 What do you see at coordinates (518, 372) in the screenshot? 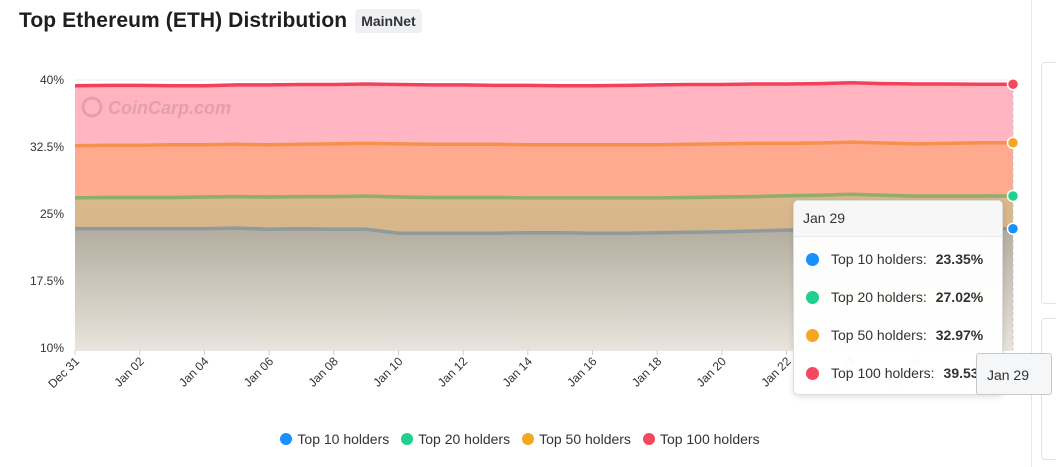
I see `x-tick-label: Jan 14` at bounding box center [518, 372].